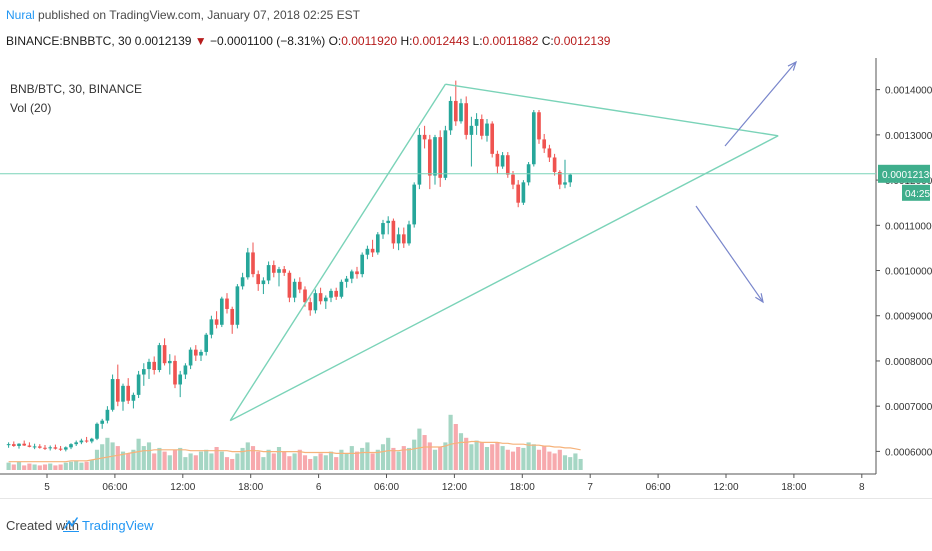 The height and width of the screenshot is (551, 932). I want to click on last-price-tag-label: 0.00012139, so click(907, 175).